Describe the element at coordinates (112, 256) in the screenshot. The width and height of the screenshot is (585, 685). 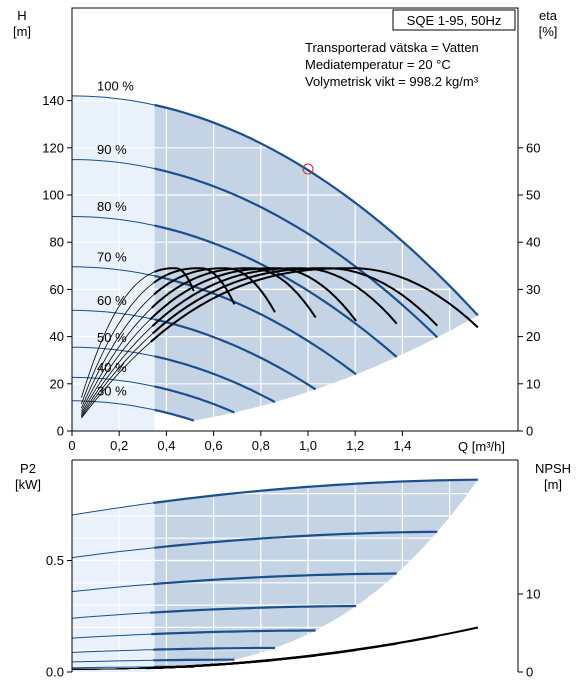
I see `speed-label: 70 %` at that location.